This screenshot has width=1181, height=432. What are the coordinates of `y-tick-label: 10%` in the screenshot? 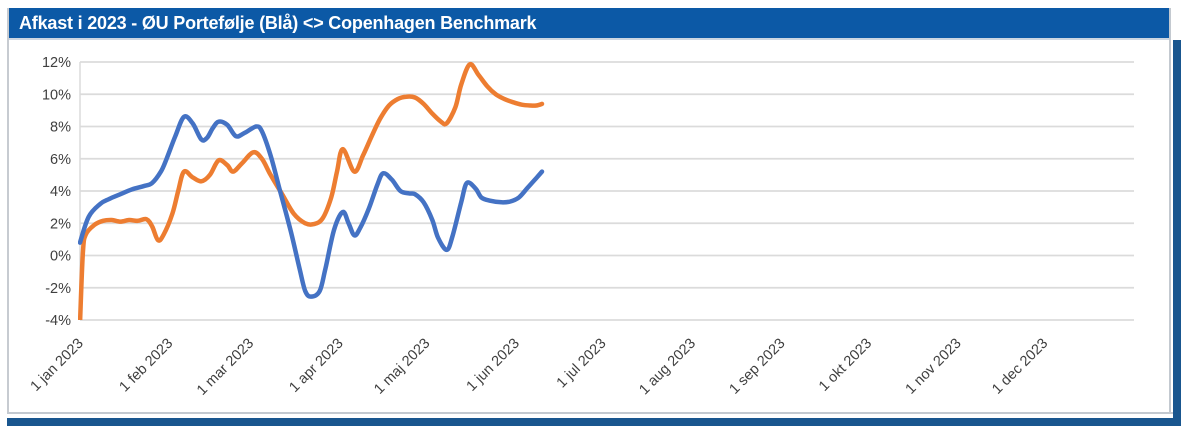 It's located at (56, 95).